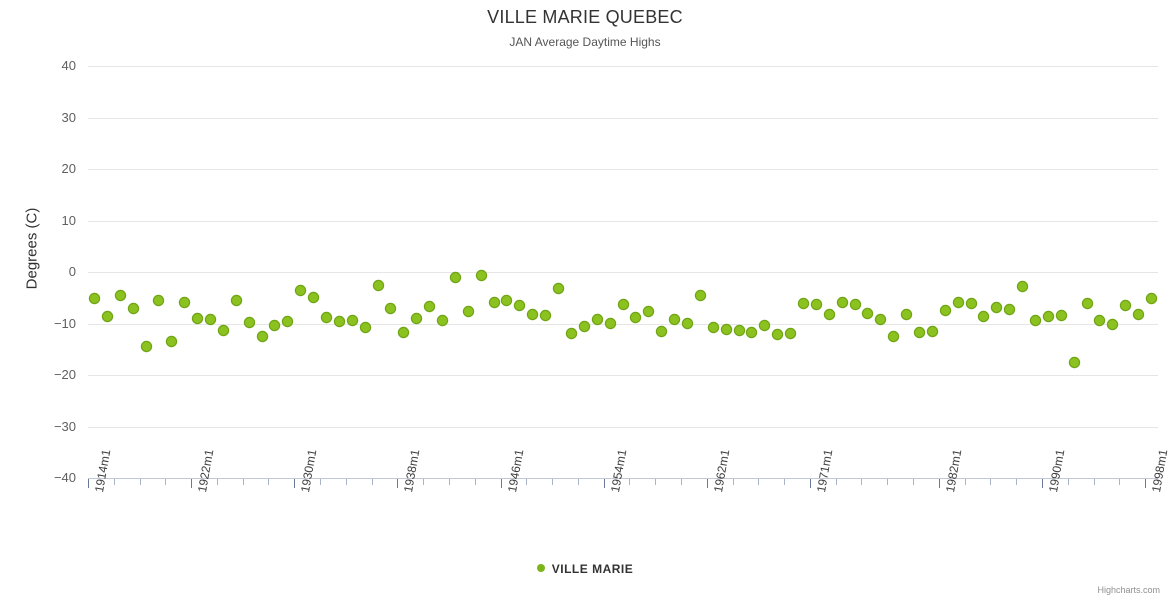 Image resolution: width=1170 pixels, height=600 pixels. I want to click on y-axis-tick-label: 20, so click(68, 168).